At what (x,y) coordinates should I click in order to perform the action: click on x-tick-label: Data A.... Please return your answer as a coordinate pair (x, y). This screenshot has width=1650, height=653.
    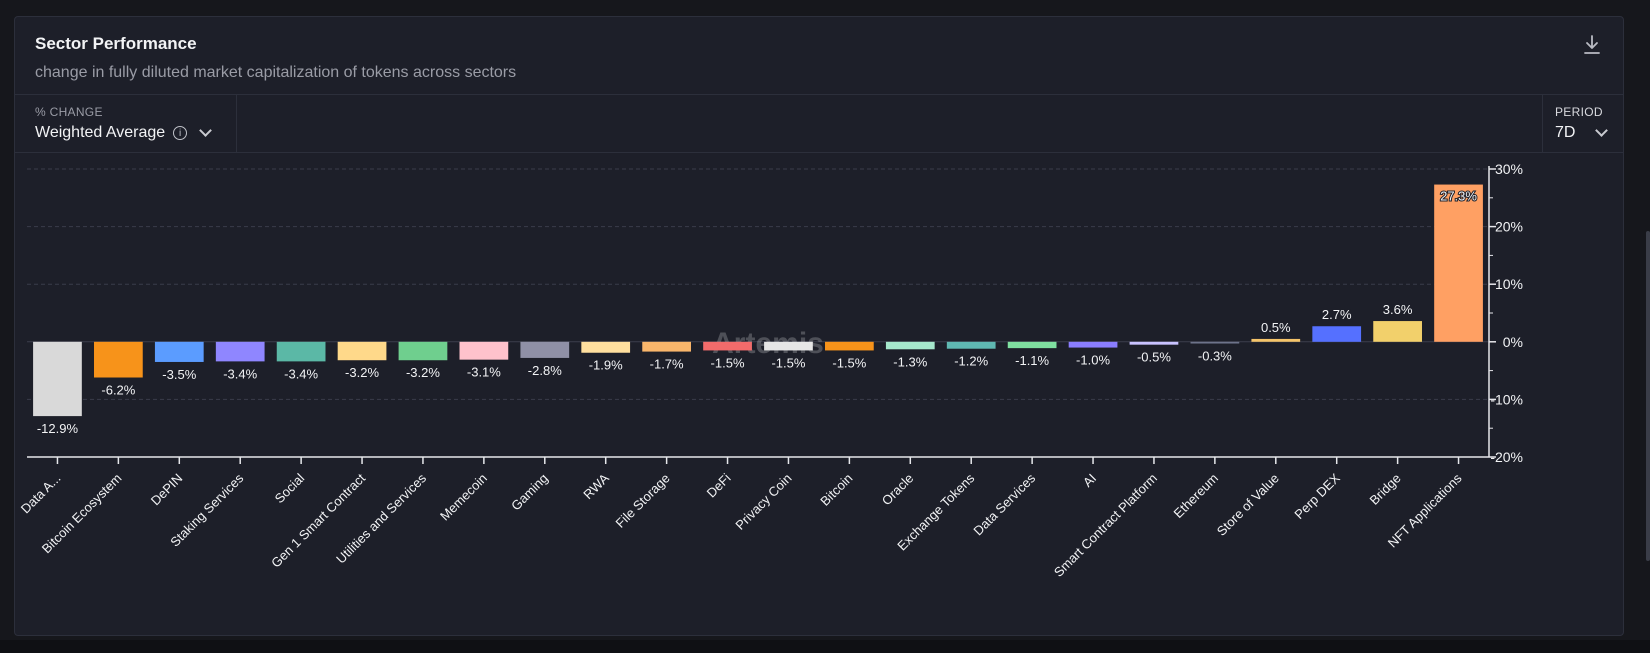
    Looking at the image, I should click on (41, 494).